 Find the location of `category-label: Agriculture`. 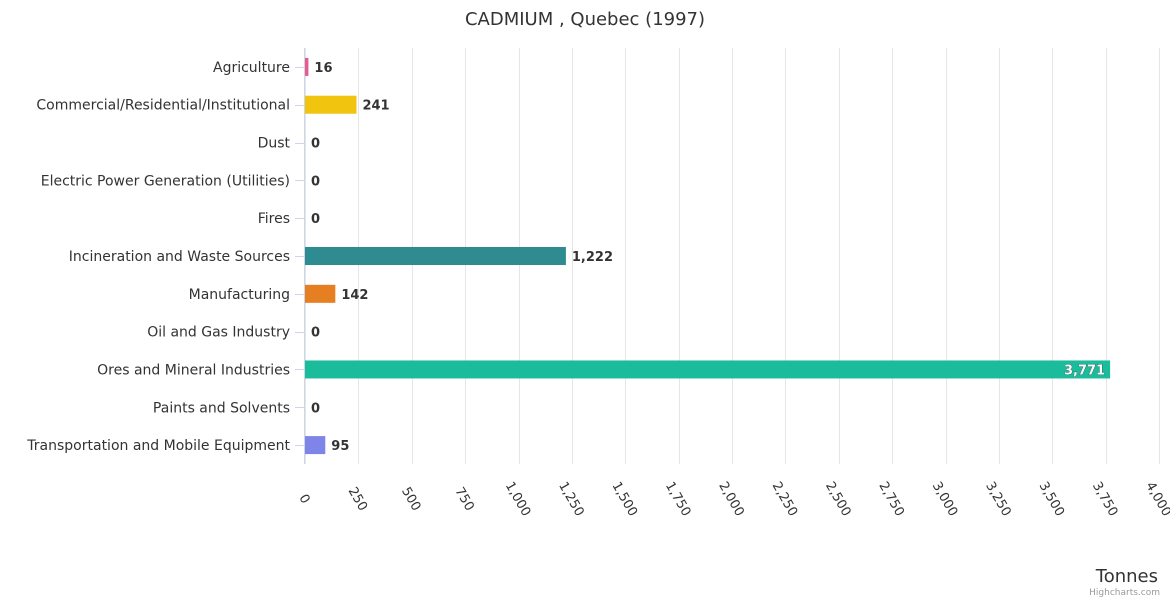

category-label: Agriculture is located at coordinates (251, 68).